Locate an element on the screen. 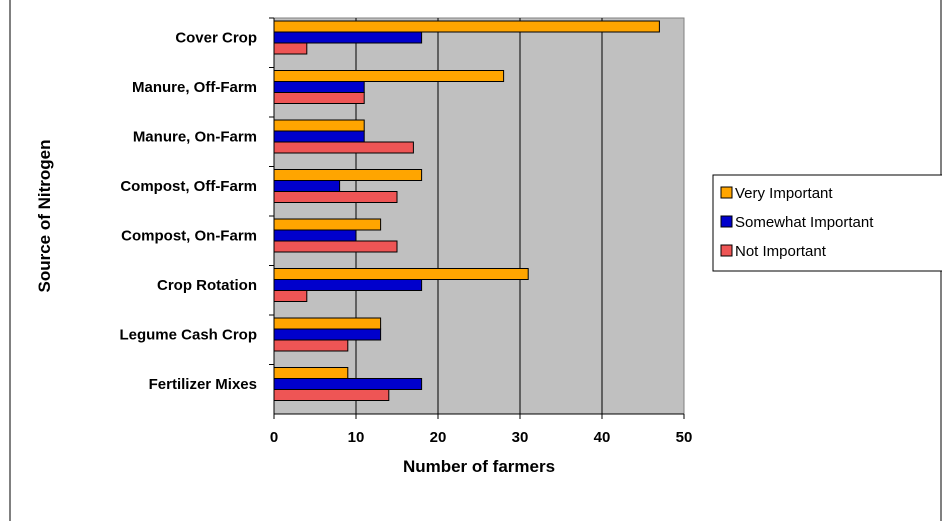  category-label: Manure, On-Farm is located at coordinates (195, 137).